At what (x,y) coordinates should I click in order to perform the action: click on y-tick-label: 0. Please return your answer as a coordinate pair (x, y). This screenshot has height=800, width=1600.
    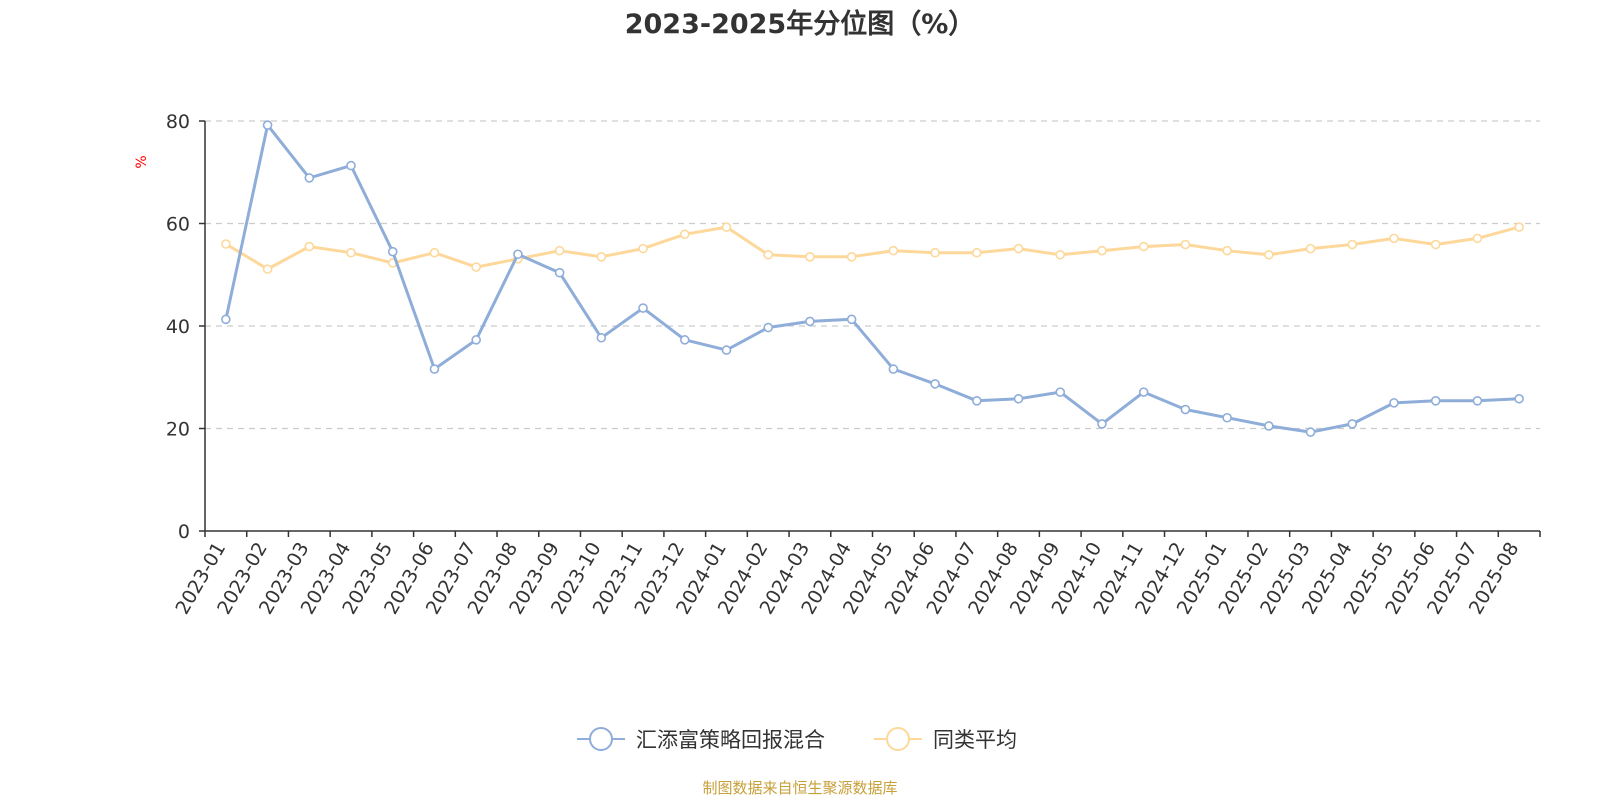
    Looking at the image, I should click on (184, 532).